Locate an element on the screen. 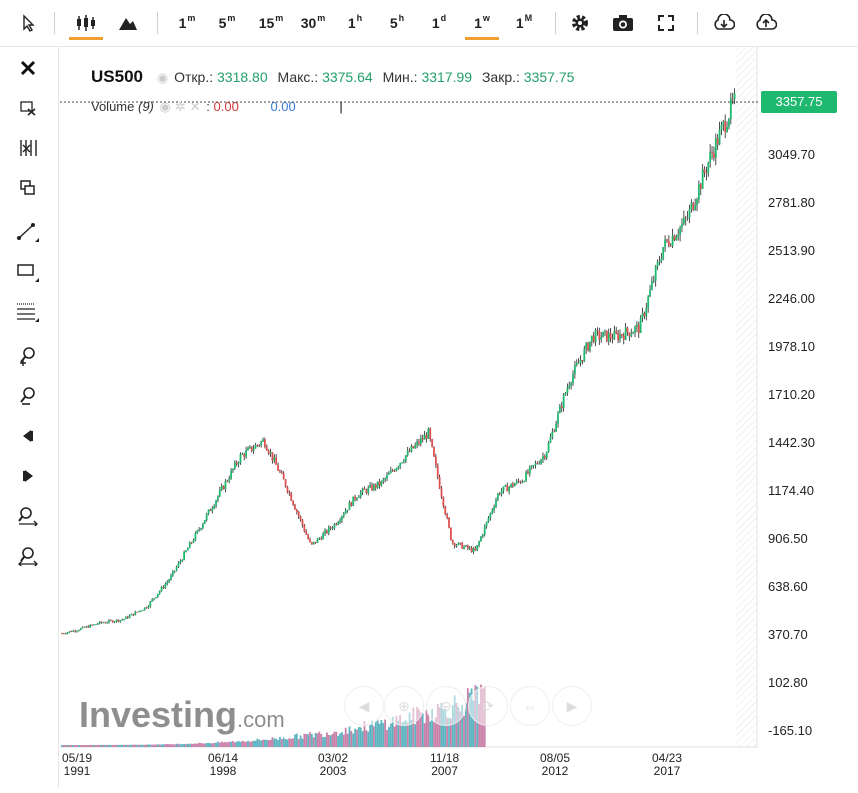  remove-drawings-icon is located at coordinates (28, 108).